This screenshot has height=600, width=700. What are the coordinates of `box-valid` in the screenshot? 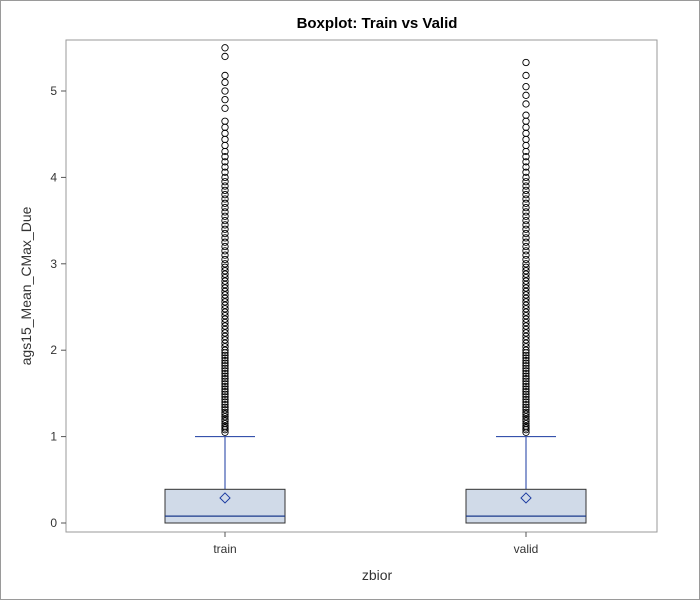 It's located at (526, 291).